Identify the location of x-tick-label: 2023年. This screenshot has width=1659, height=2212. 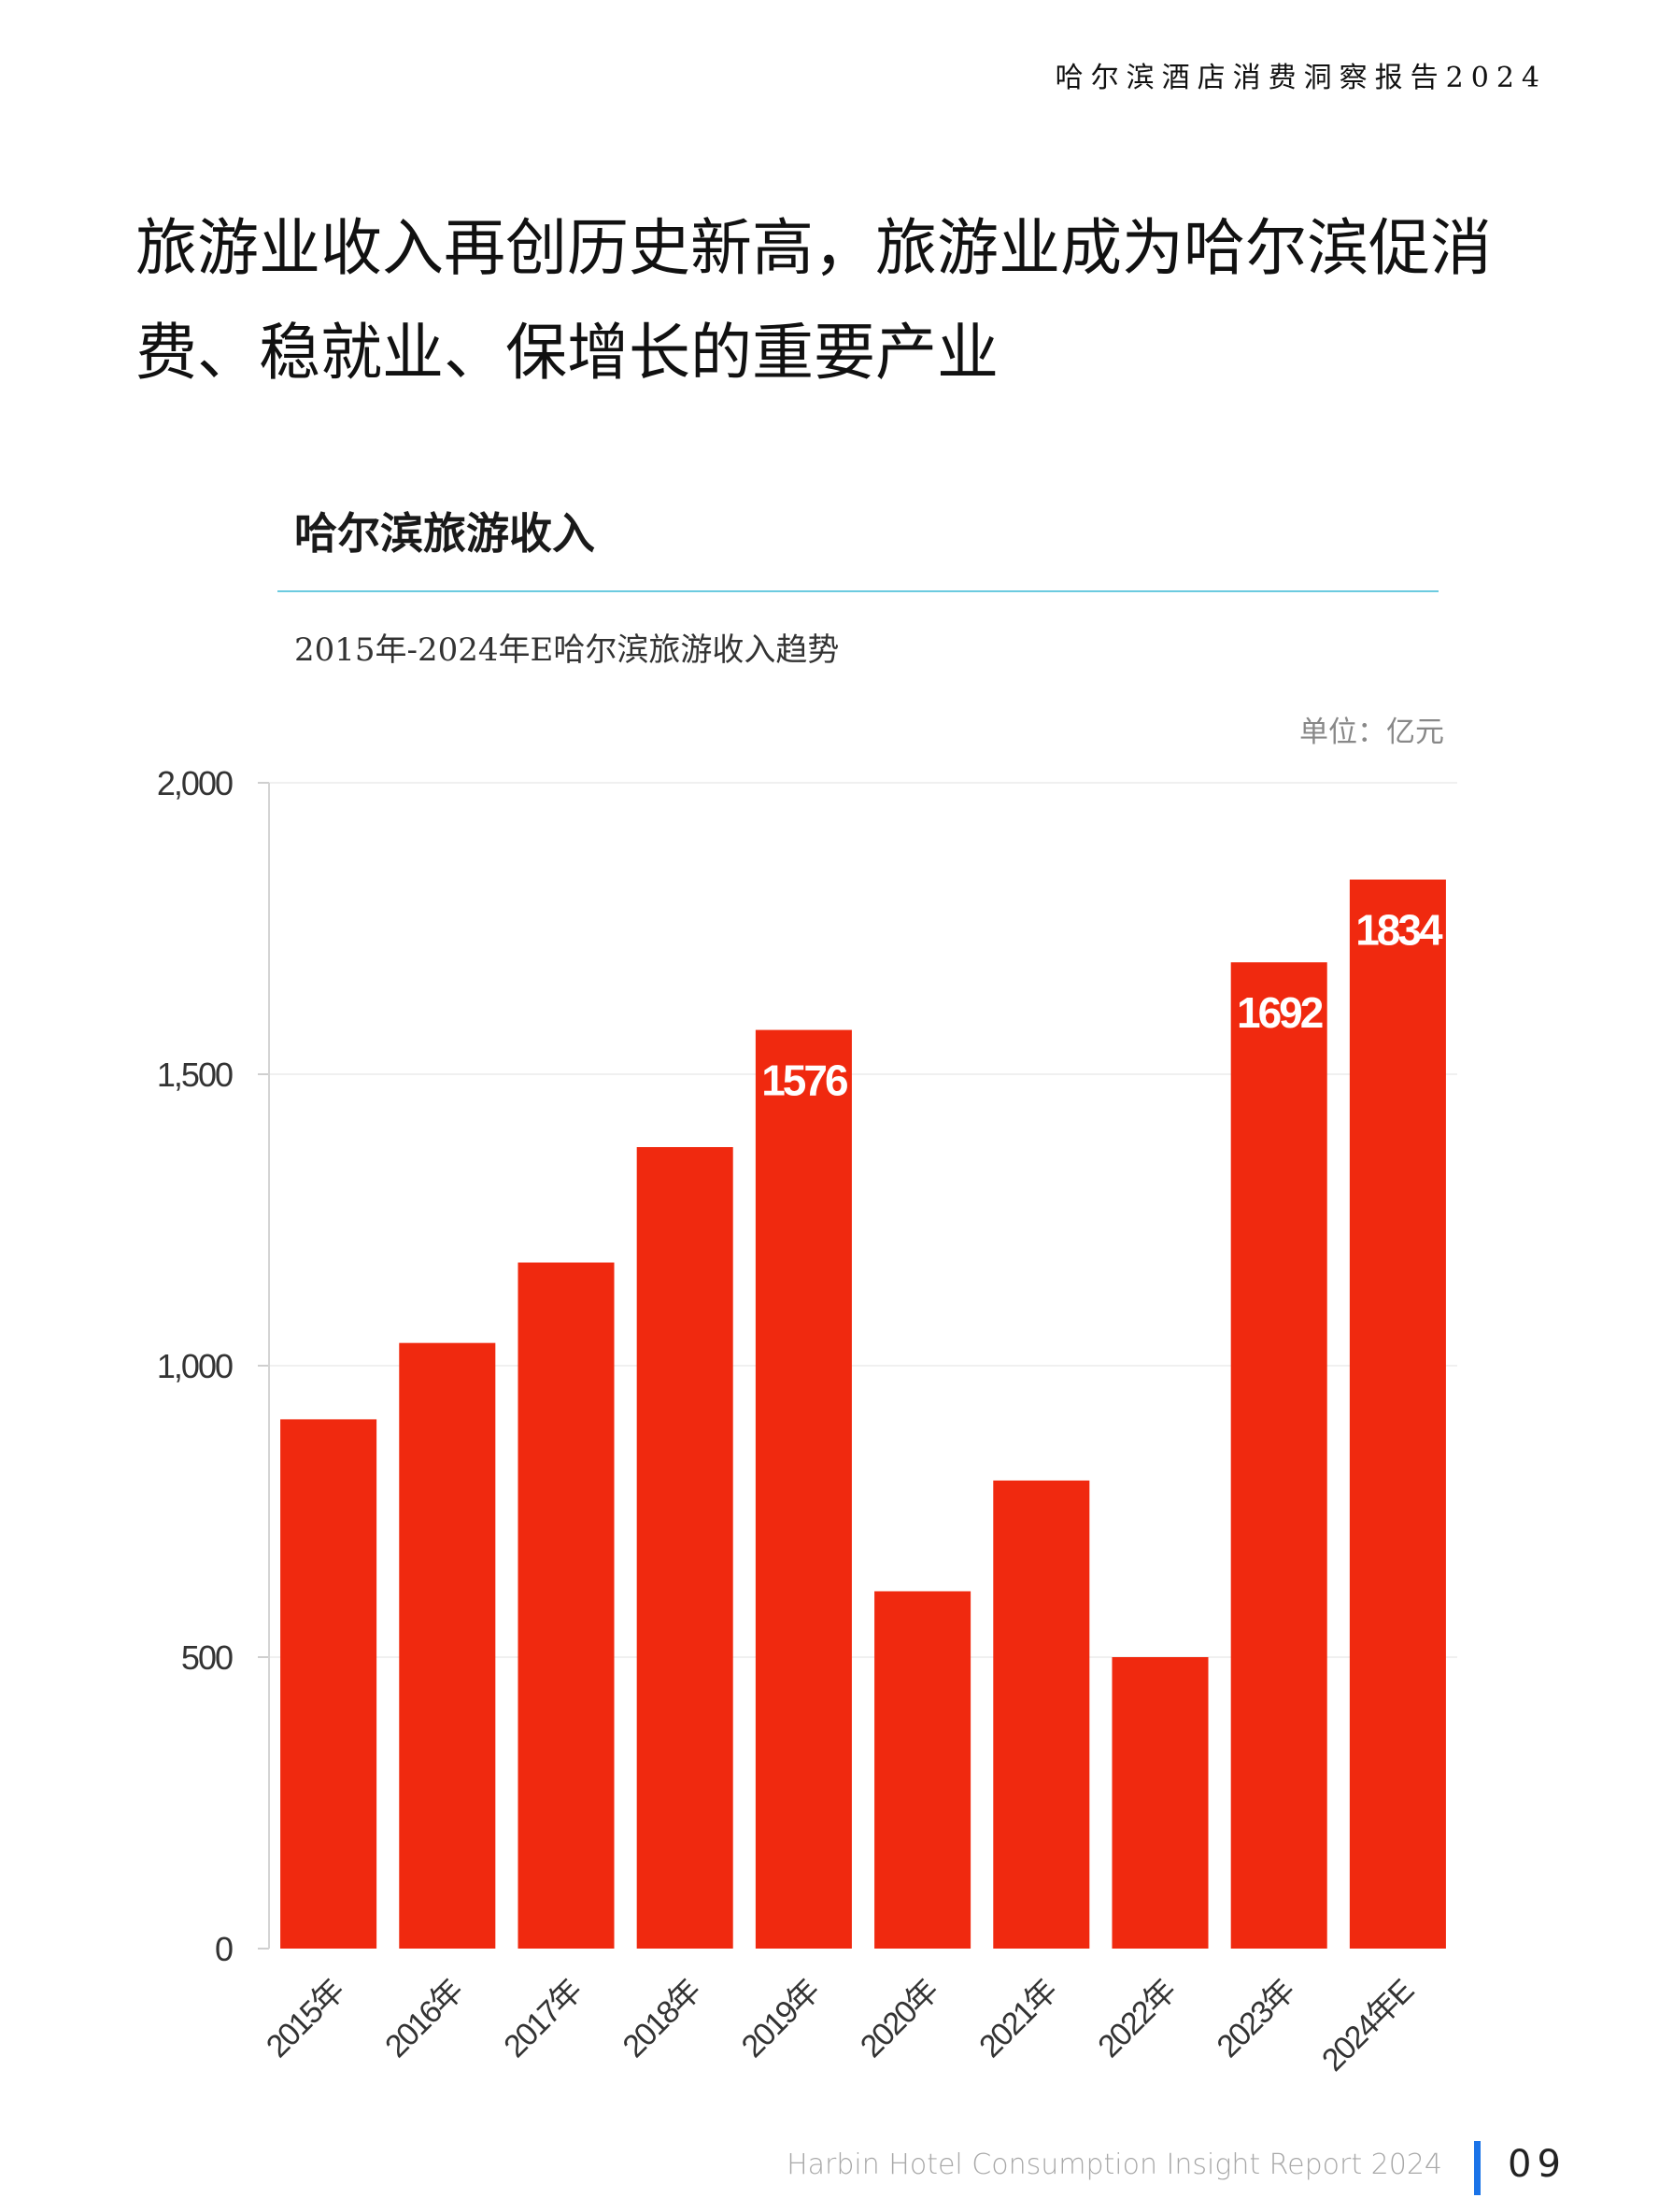
(1256, 2019).